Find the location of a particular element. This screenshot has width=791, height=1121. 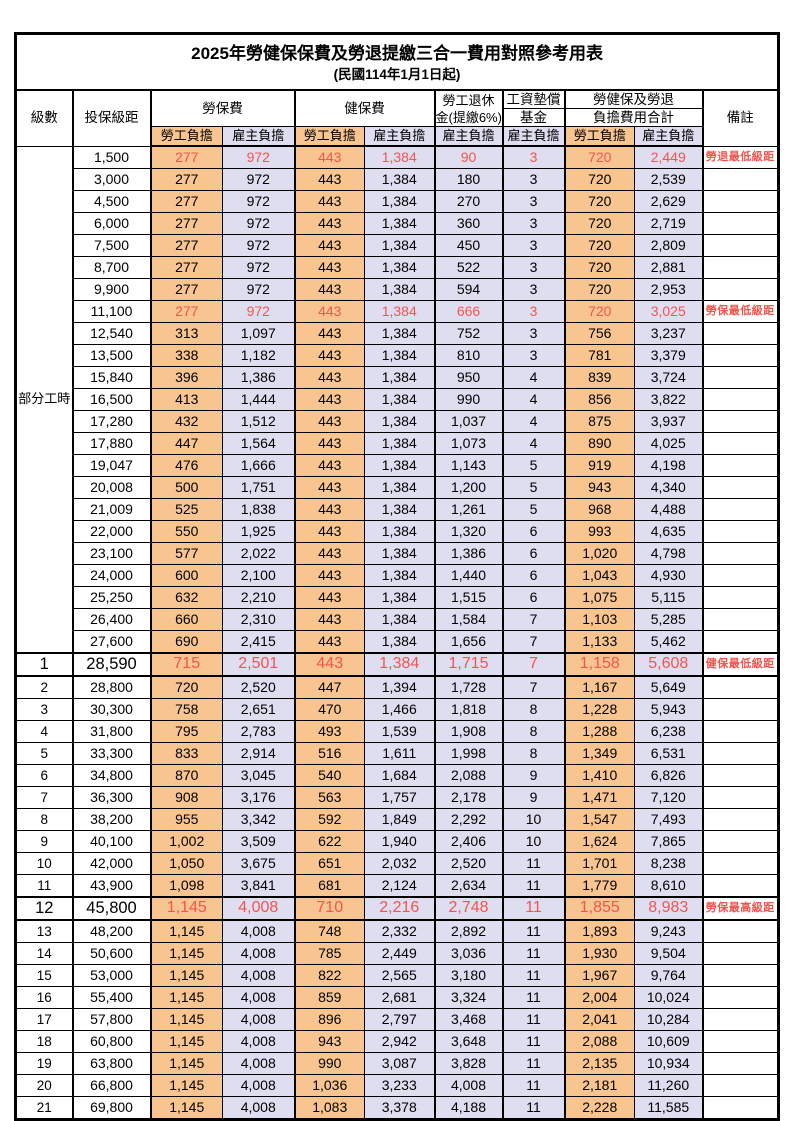

total-employer-cell: 10,024 is located at coordinates (669, 997).